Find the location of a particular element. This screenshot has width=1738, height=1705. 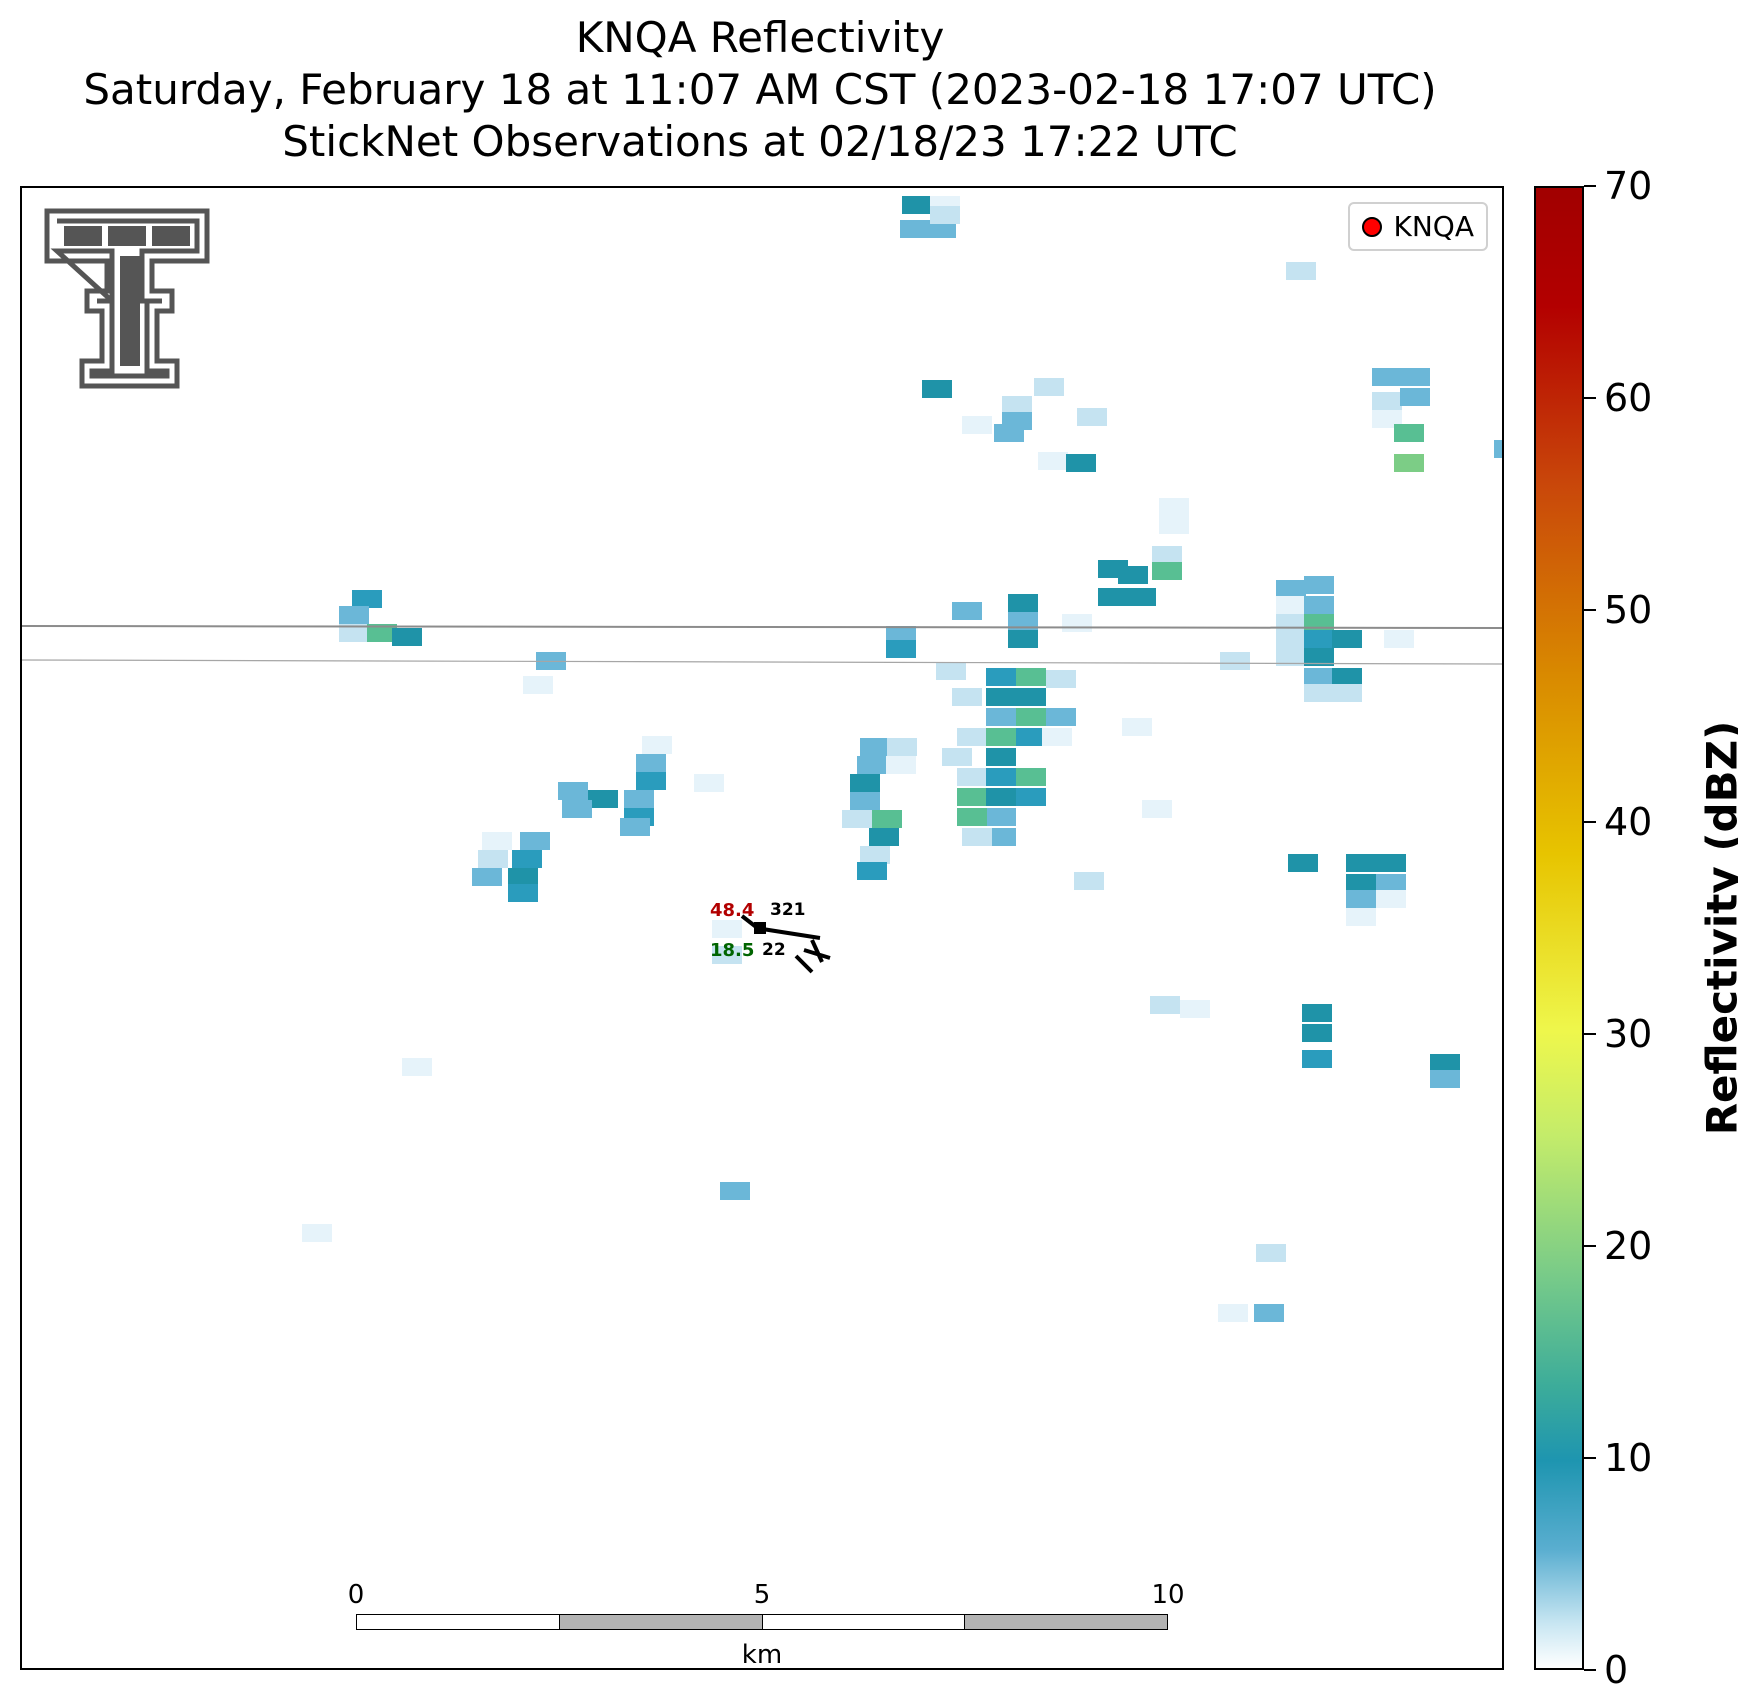

colorbar-tick-label: 70 is located at coordinates (1628, 186).